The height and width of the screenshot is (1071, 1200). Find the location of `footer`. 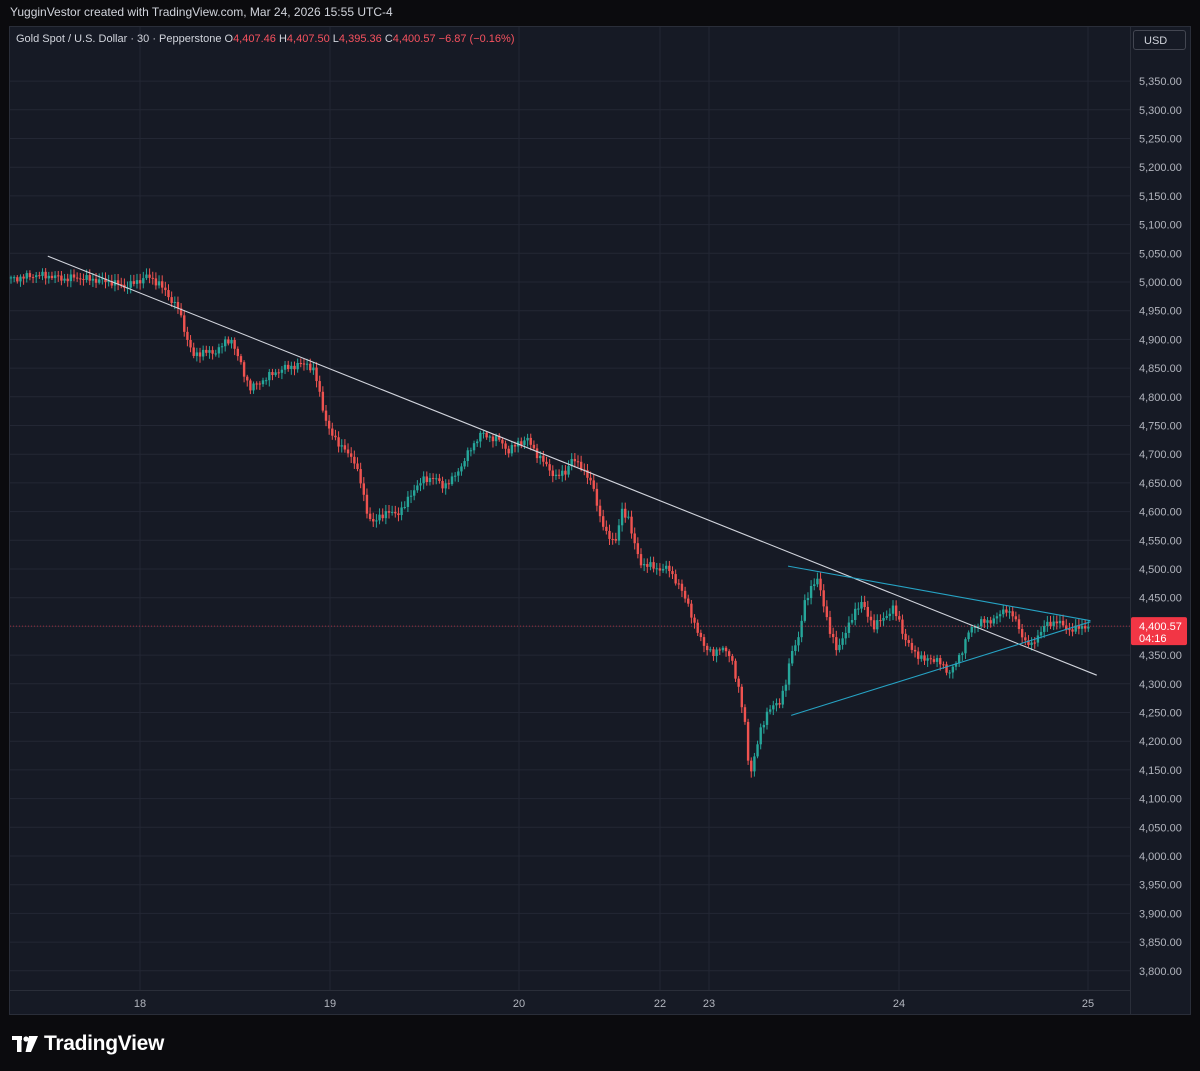

footer is located at coordinates (600, 1044).